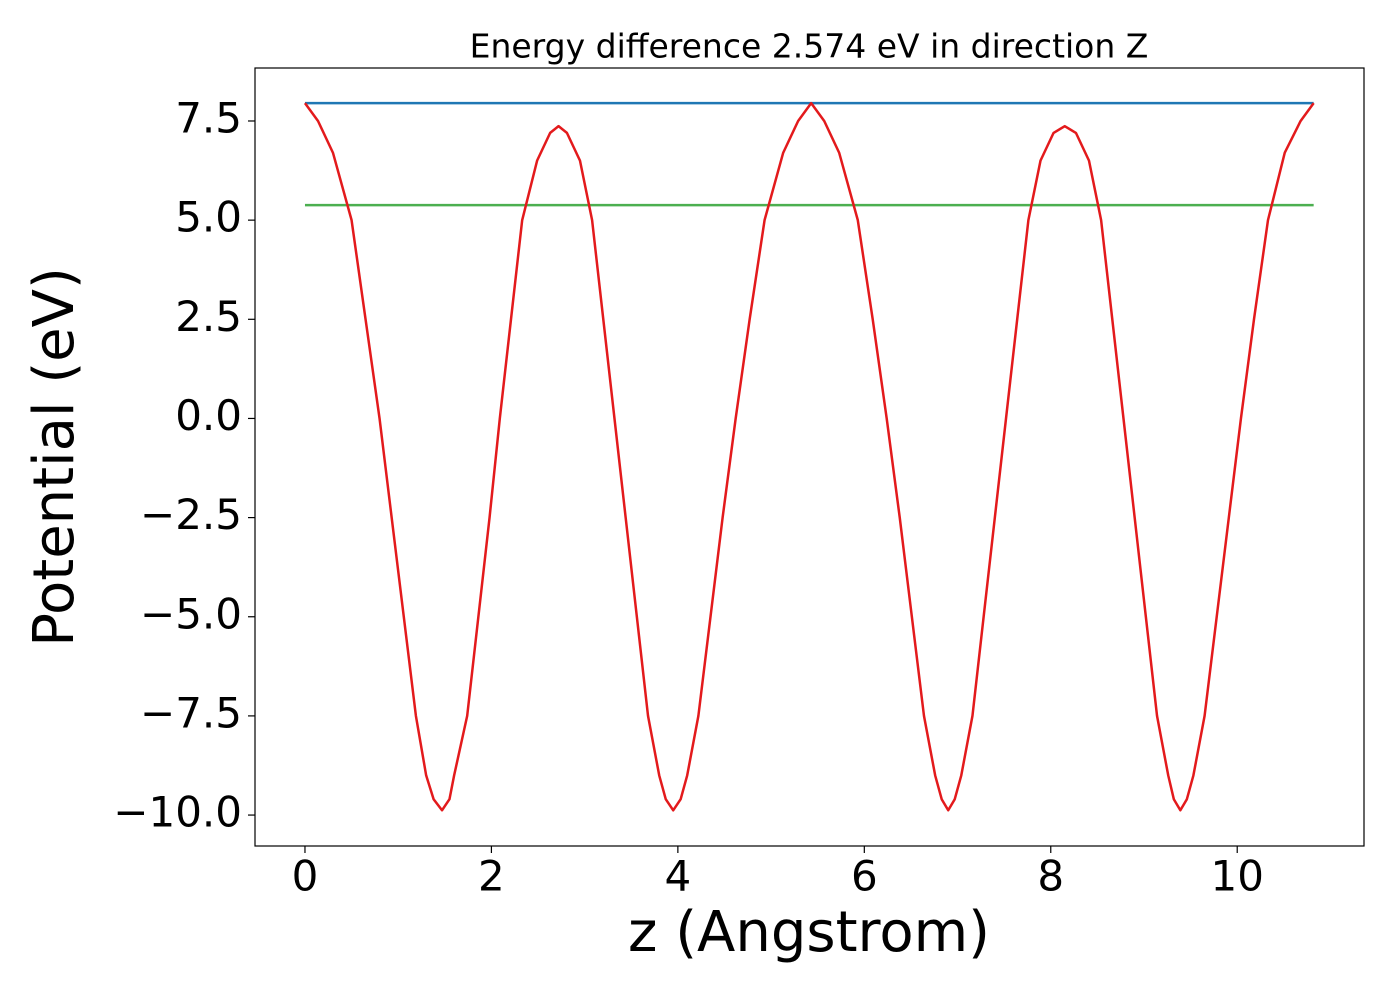 Image resolution: width=1400 pixels, height=1000 pixels. What do you see at coordinates (491, 876) in the screenshot?
I see `x-tick-label: 2` at bounding box center [491, 876].